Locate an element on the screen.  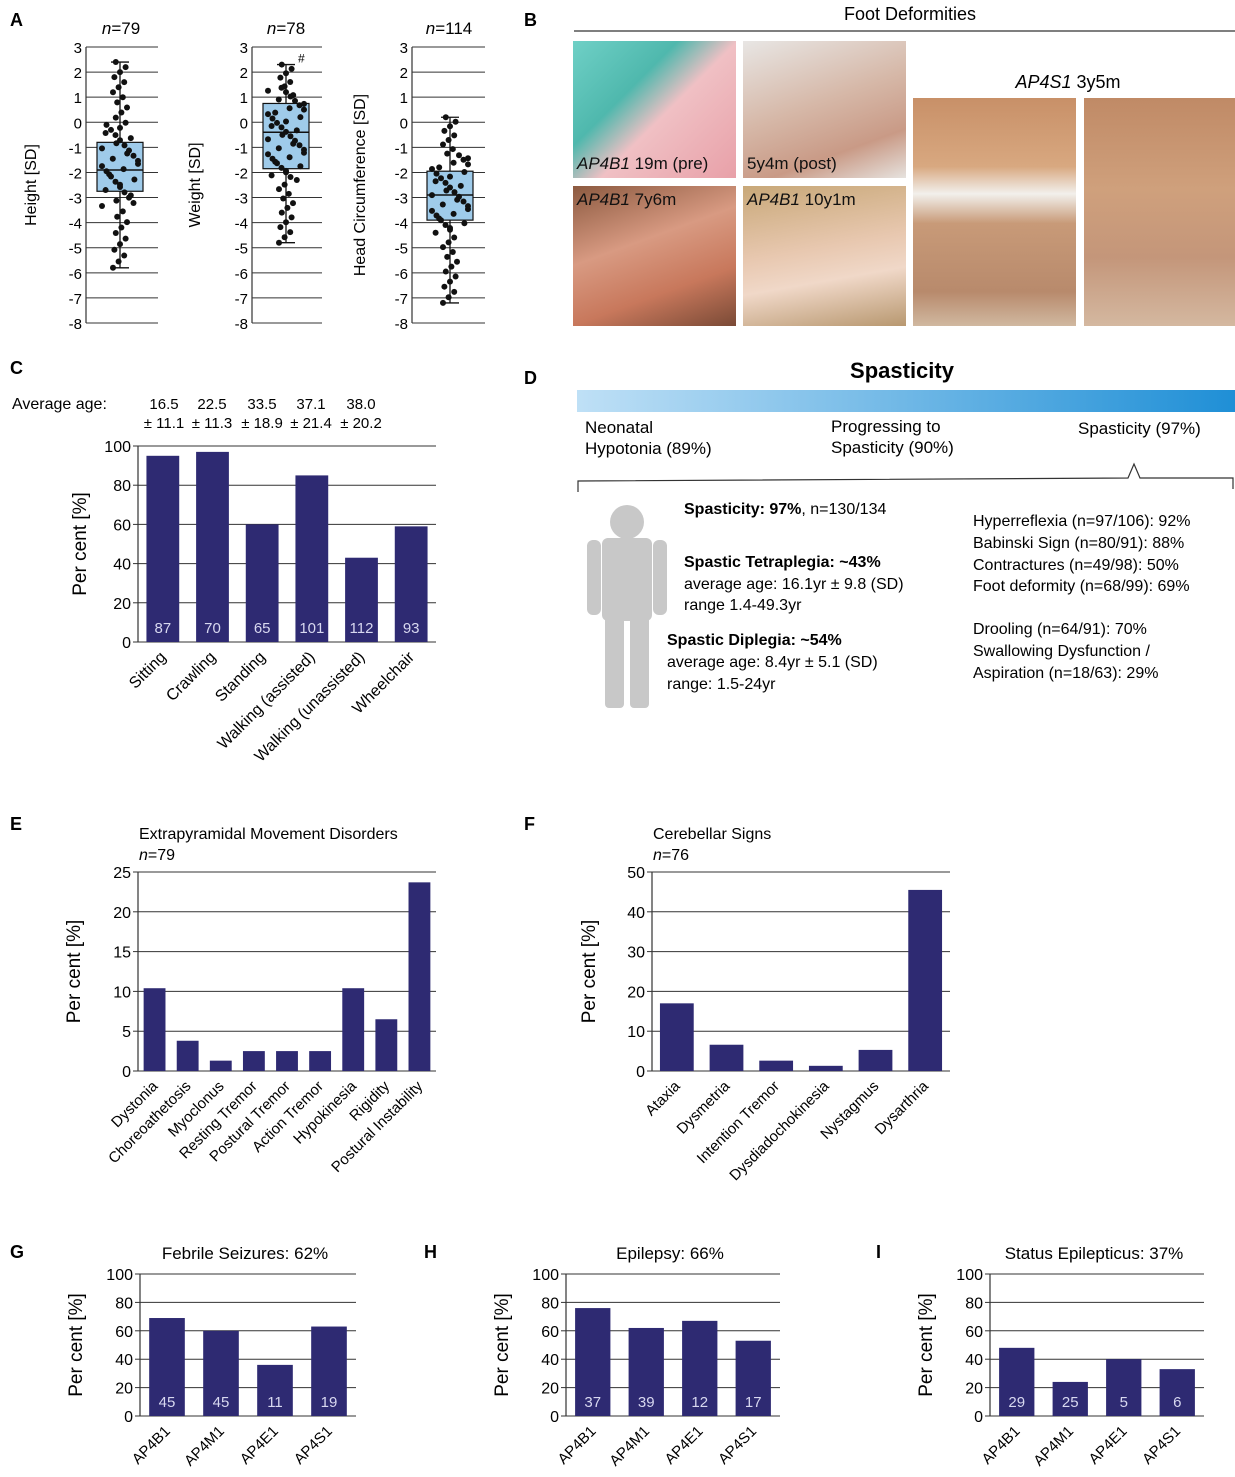
average-age-value: 33.5 is located at coordinates (261, 404).